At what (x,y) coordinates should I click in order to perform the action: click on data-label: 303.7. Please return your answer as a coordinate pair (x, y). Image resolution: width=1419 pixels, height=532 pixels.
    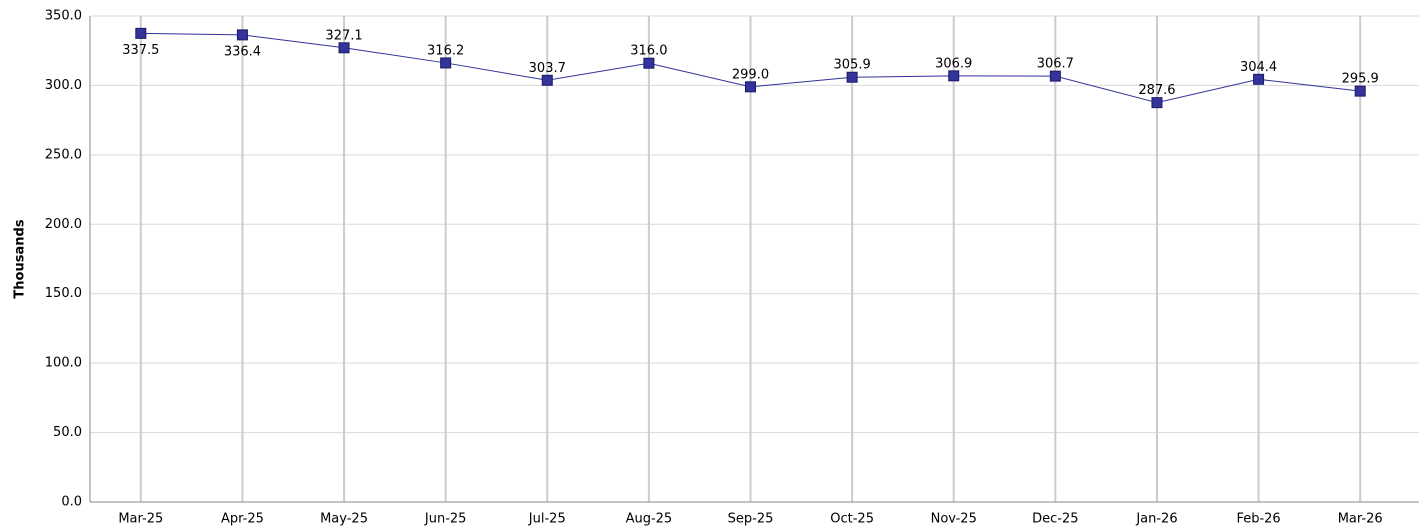
    Looking at the image, I should click on (547, 68).